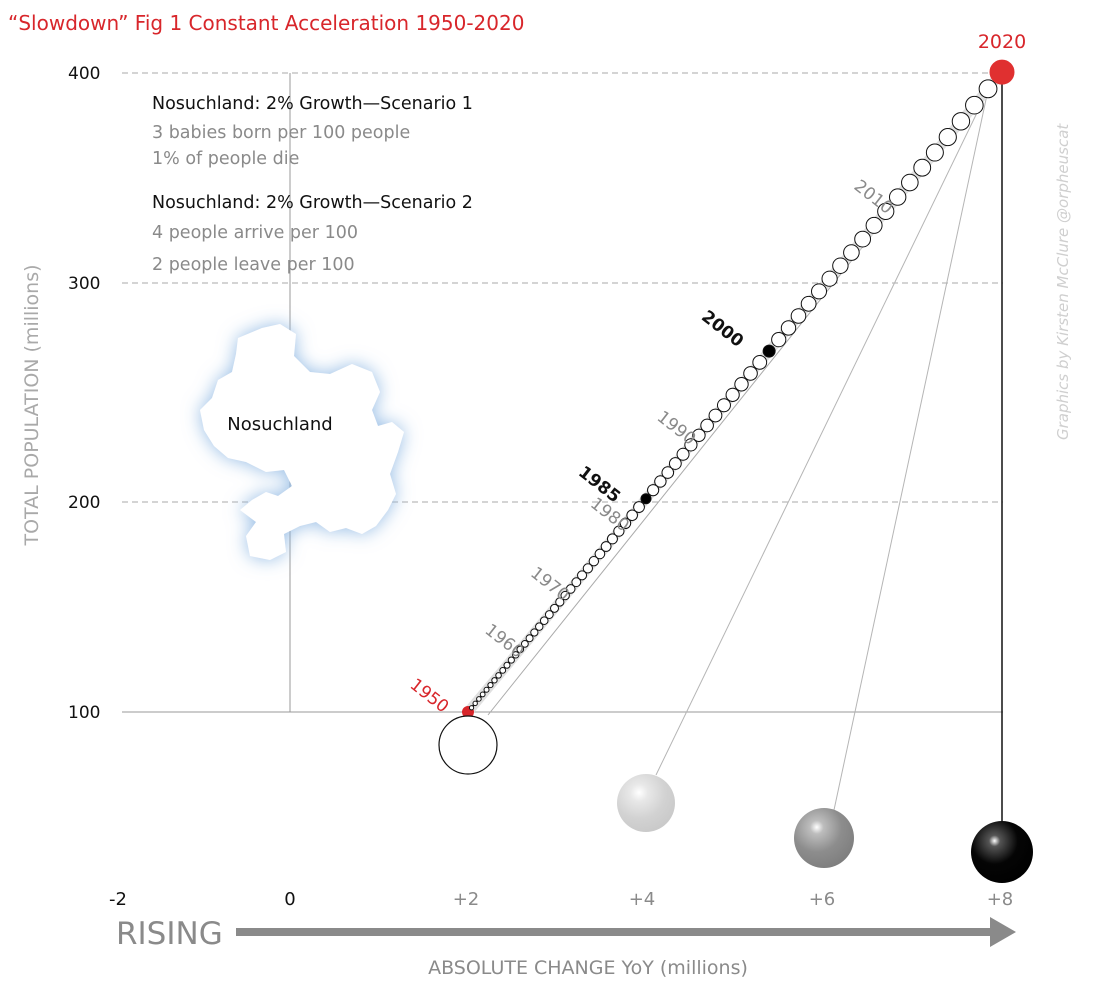  Describe the element at coordinates (253, 265) in the screenshot. I see `scenario2-line-2: 2 people leave per 100` at that location.